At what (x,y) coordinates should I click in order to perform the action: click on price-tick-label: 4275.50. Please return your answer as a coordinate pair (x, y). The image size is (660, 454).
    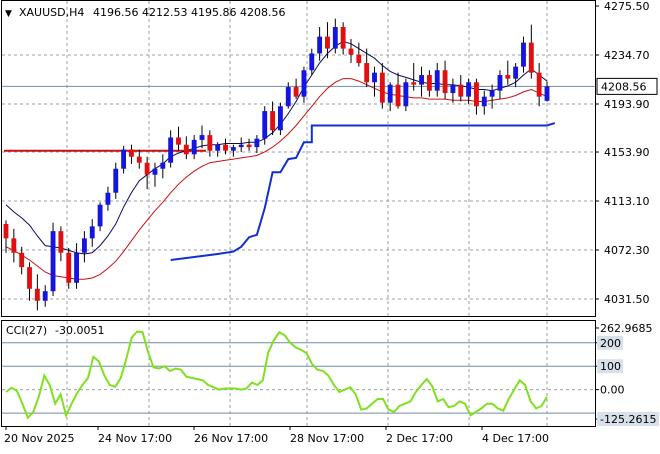
    Looking at the image, I should click on (627, 6).